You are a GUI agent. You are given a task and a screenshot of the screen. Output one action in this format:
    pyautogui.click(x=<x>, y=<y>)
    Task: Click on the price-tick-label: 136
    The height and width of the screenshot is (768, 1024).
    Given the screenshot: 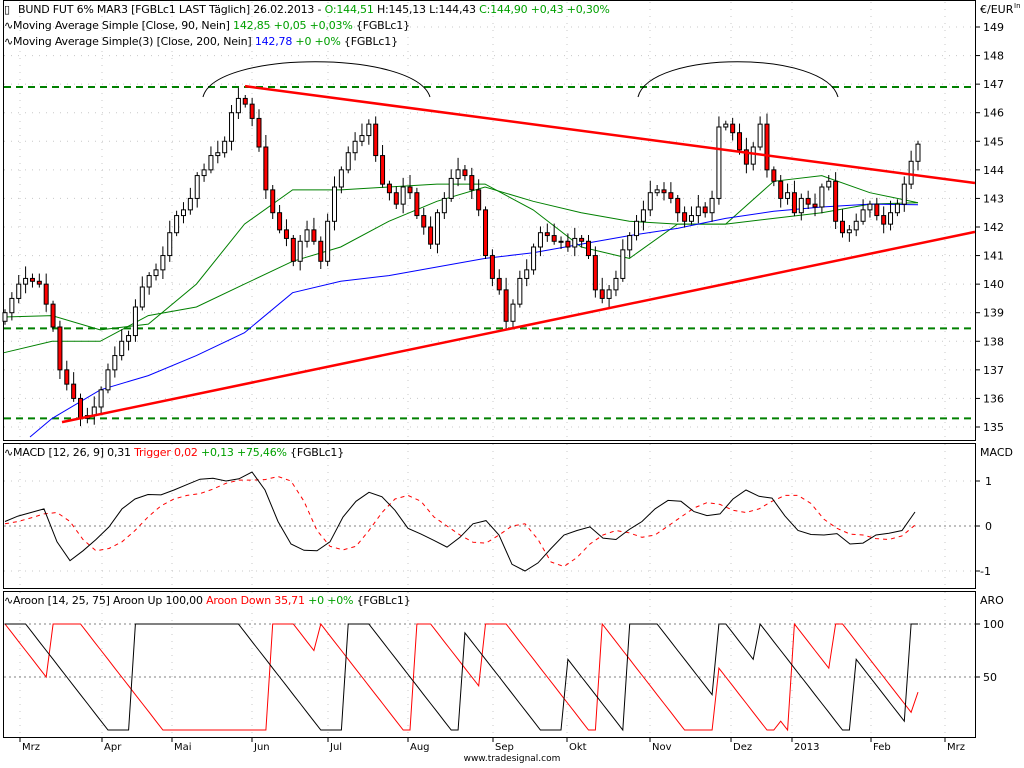 What is the action you would take?
    pyautogui.click(x=993, y=398)
    